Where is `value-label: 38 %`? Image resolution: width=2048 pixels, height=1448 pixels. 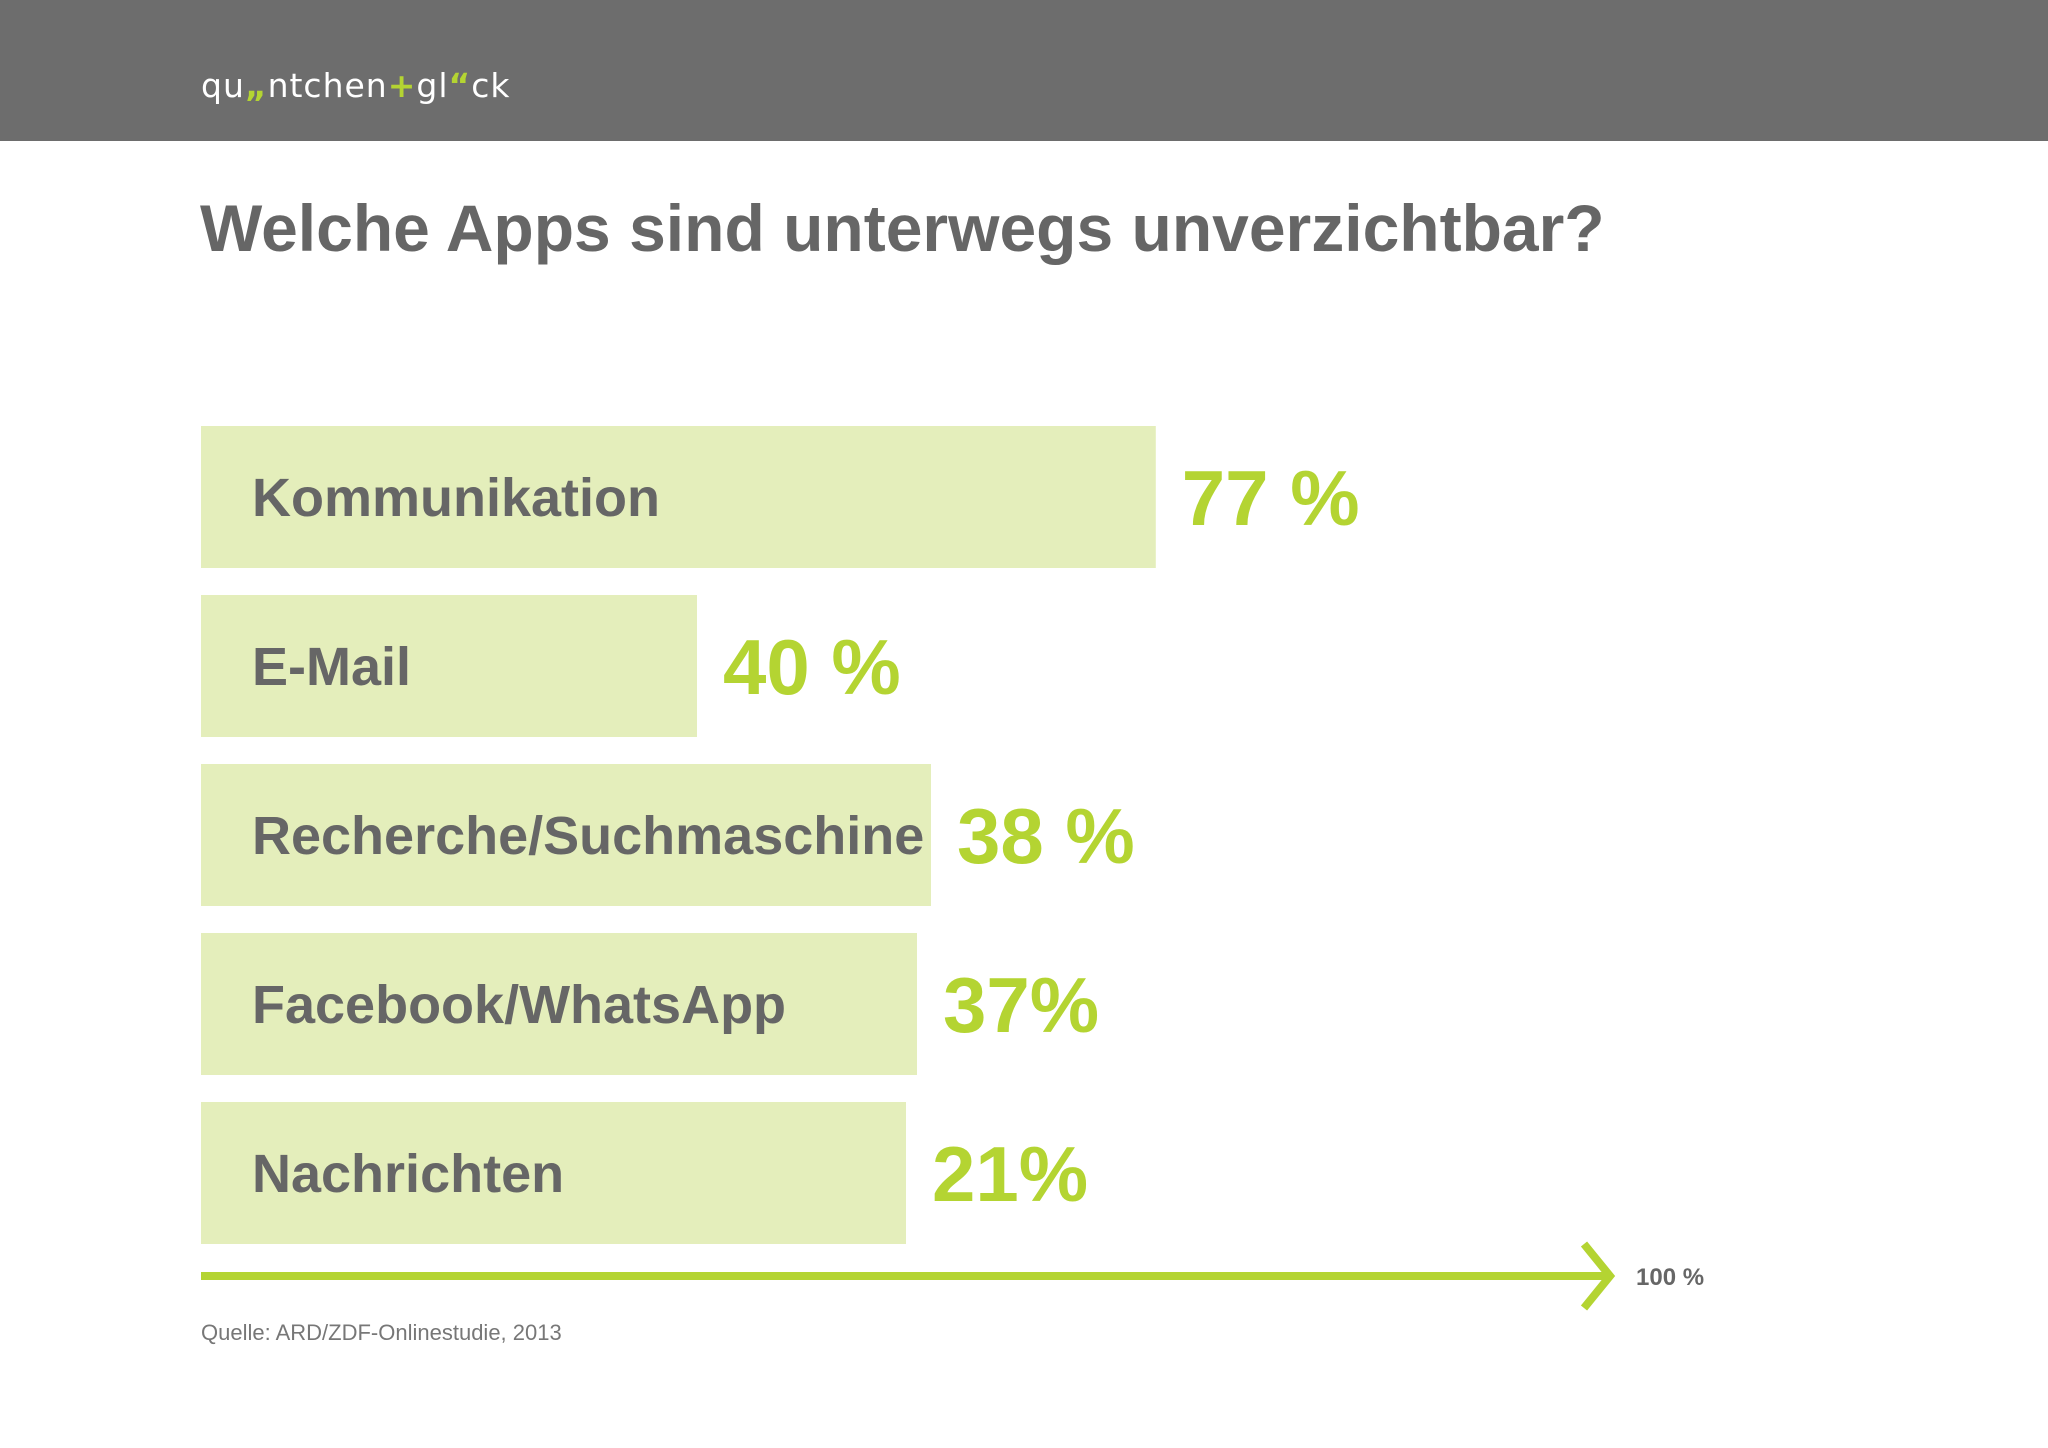
value-label: 38 % is located at coordinates (1046, 836).